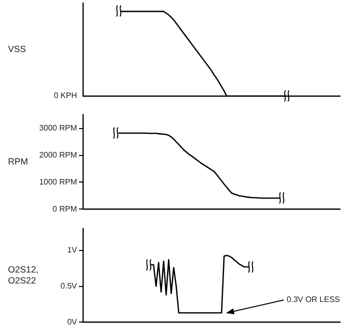 The image size is (345, 329). Describe the element at coordinates (66, 95) in the screenshot. I see `text: 0 KPH` at that location.